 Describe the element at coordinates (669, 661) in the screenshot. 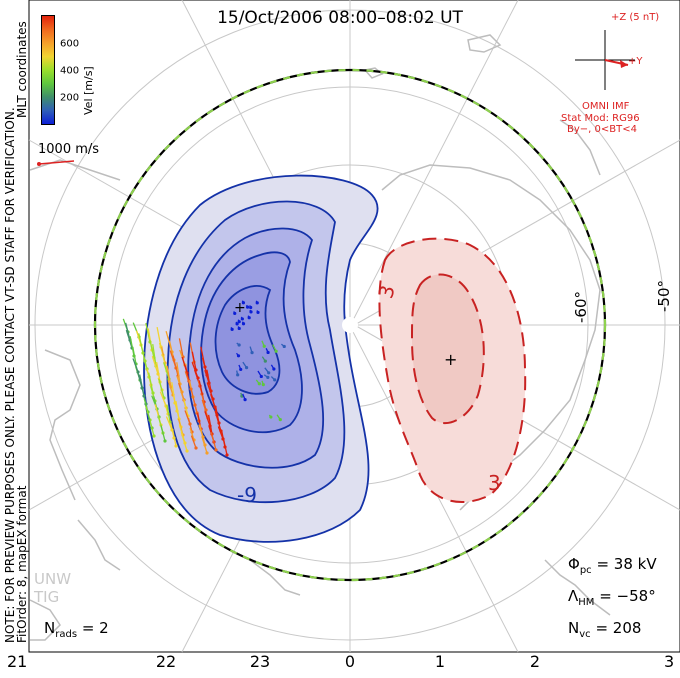

I see `mlt-tick-label: 3` at that location.